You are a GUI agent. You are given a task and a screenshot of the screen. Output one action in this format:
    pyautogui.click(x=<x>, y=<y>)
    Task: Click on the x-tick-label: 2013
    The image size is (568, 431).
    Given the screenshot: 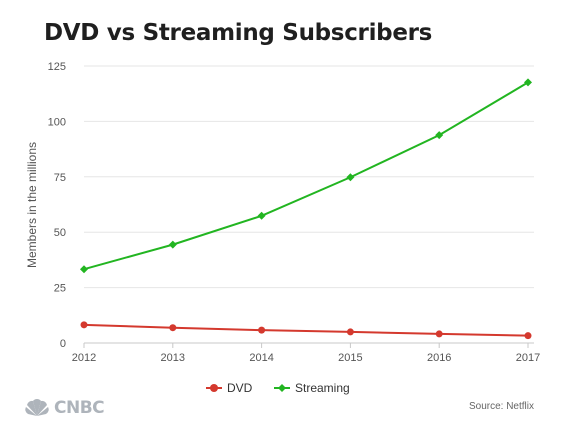 What is the action you would take?
    pyautogui.click(x=173, y=358)
    